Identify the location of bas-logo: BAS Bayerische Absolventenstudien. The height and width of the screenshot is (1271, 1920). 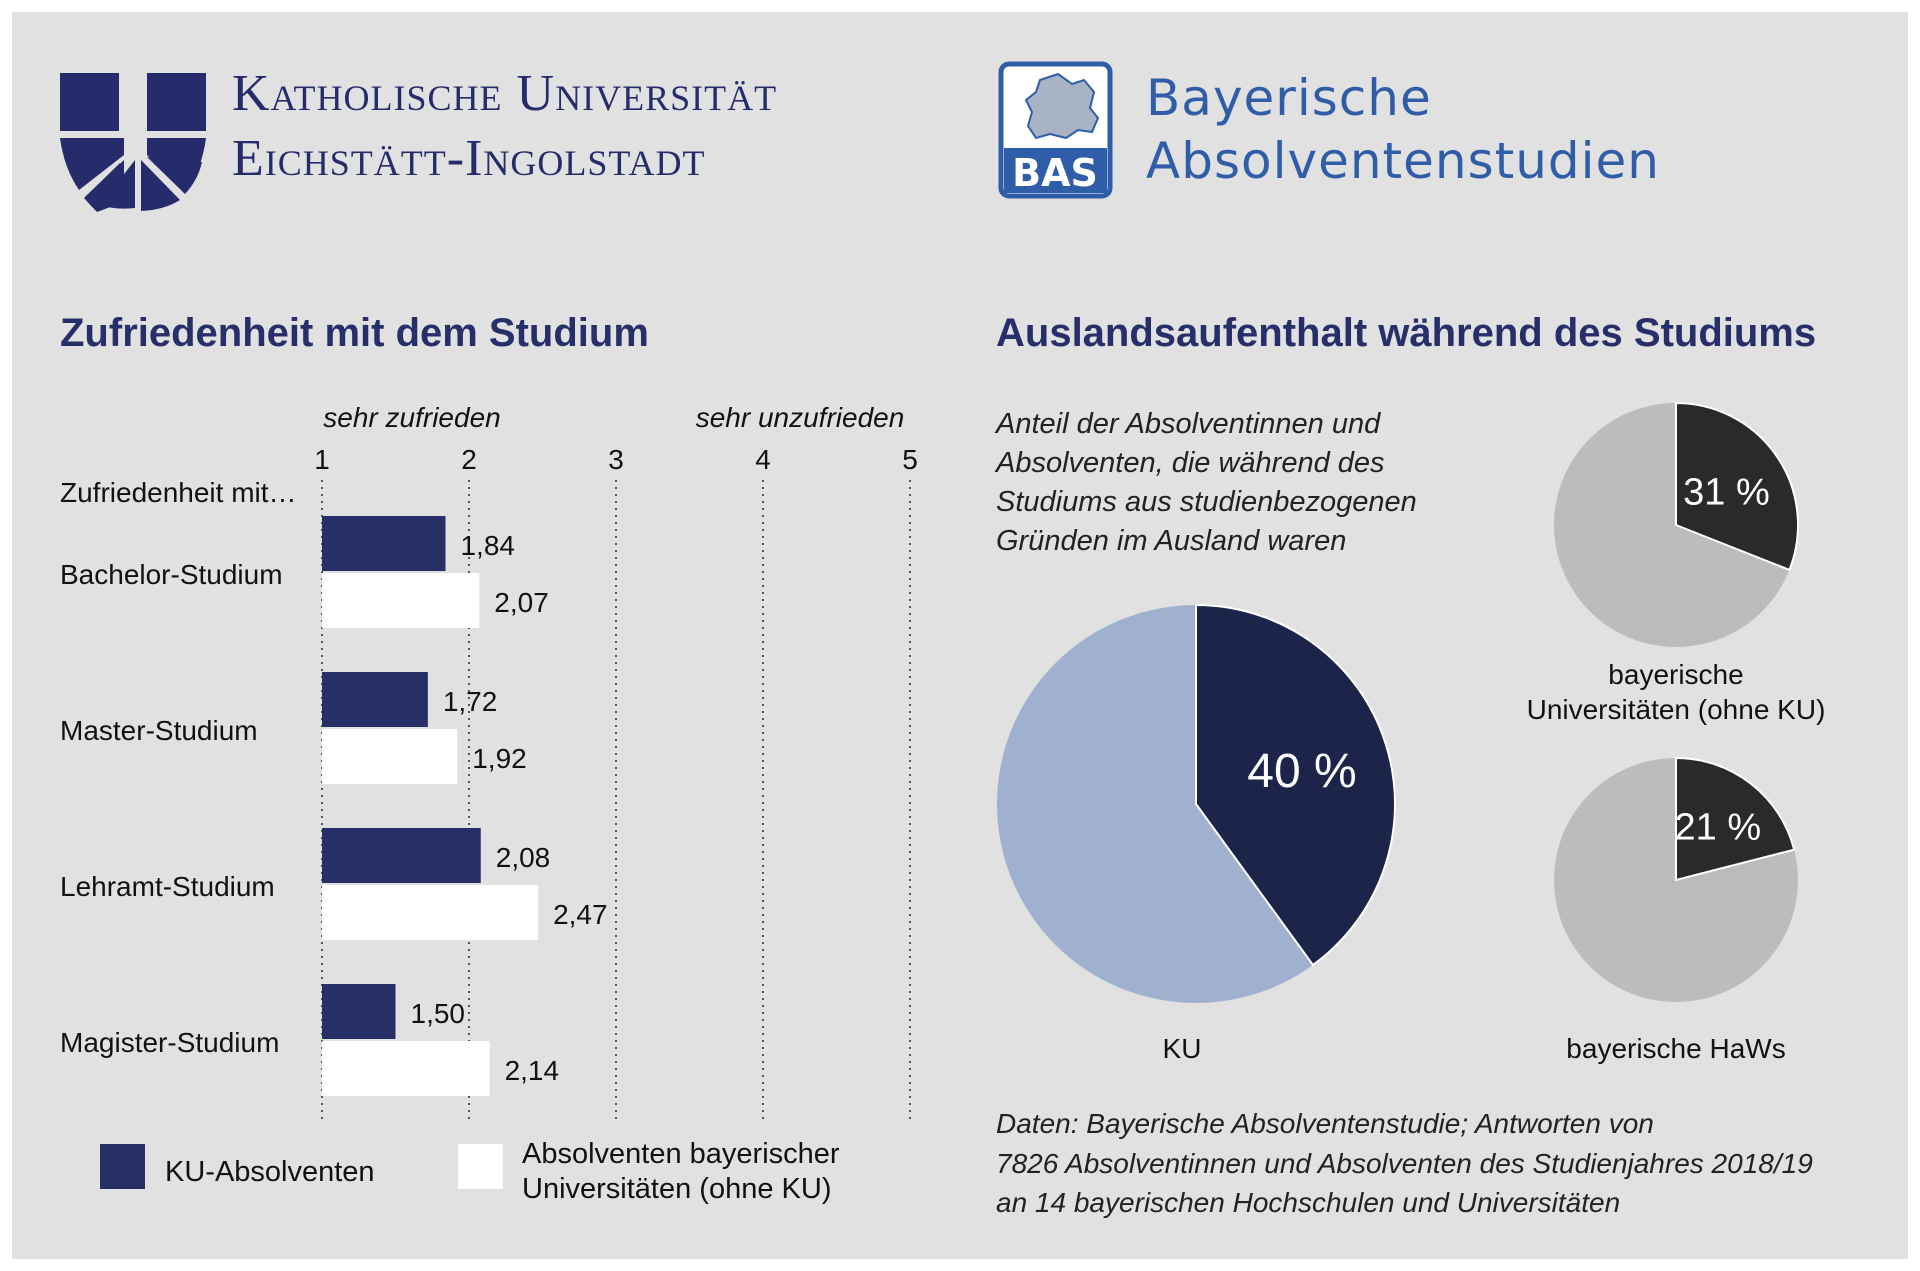
(1329, 130).